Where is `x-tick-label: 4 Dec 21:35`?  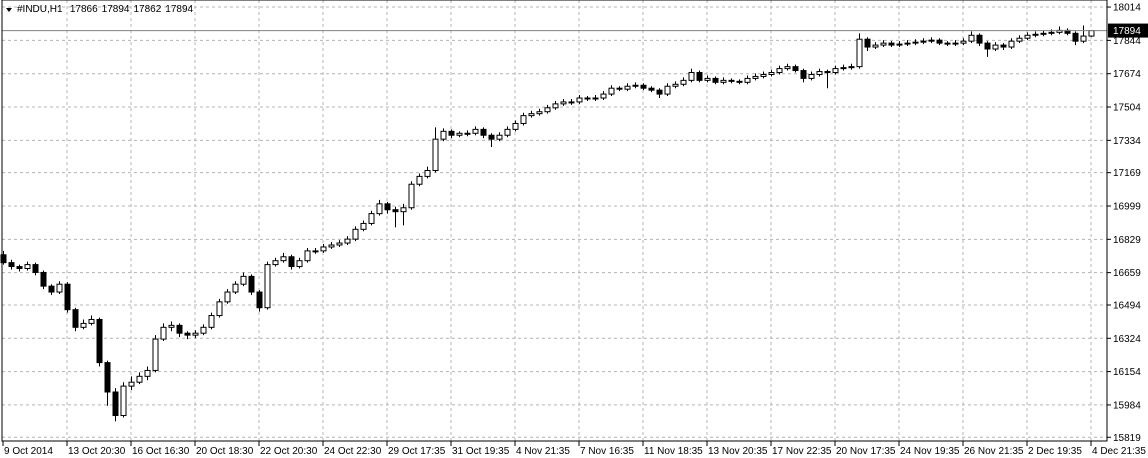 x-tick-label: 4 Dec 21:35 is located at coordinates (1119, 451).